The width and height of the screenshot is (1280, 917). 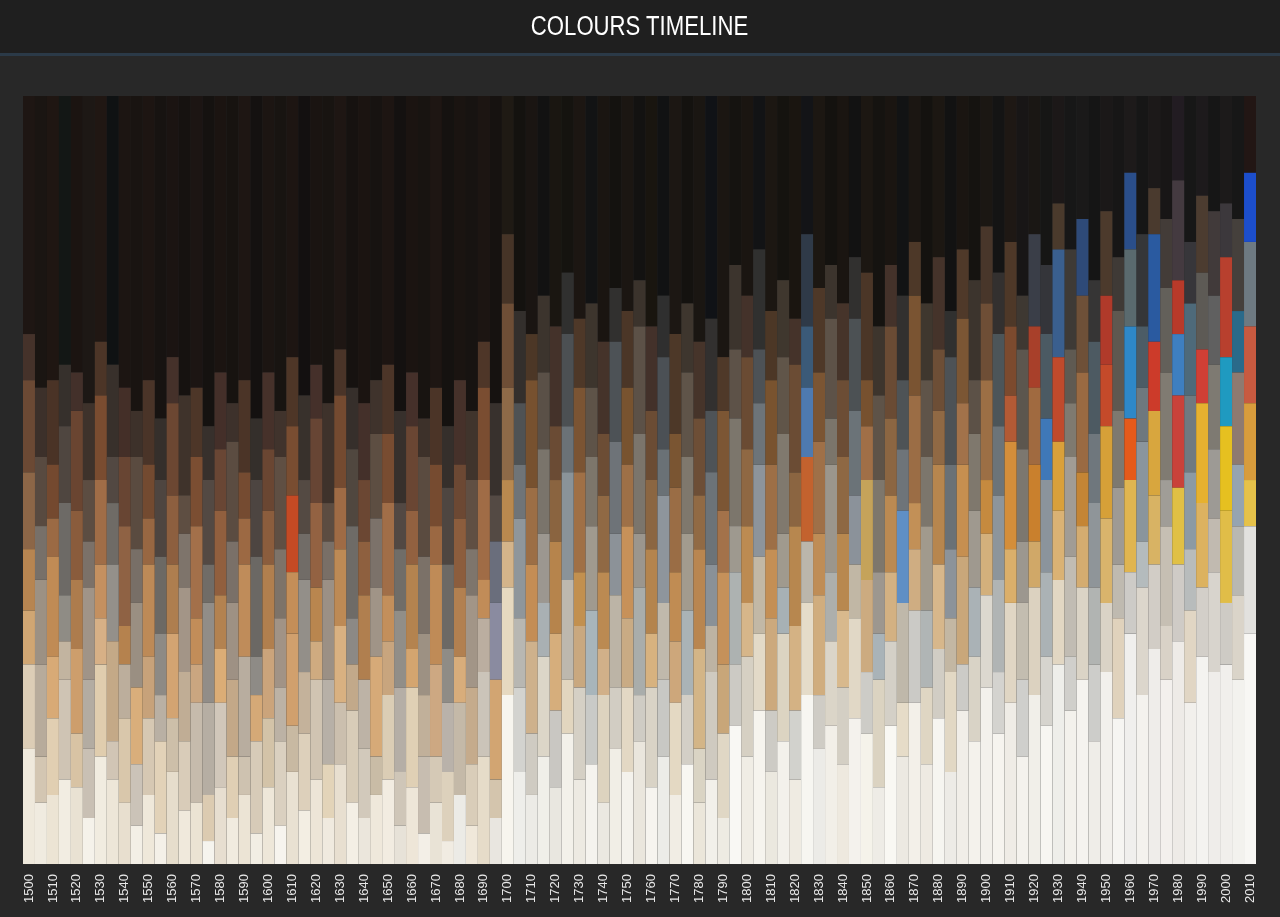 What do you see at coordinates (76, 888) in the screenshot?
I see `x-tick-label: 1520` at bounding box center [76, 888].